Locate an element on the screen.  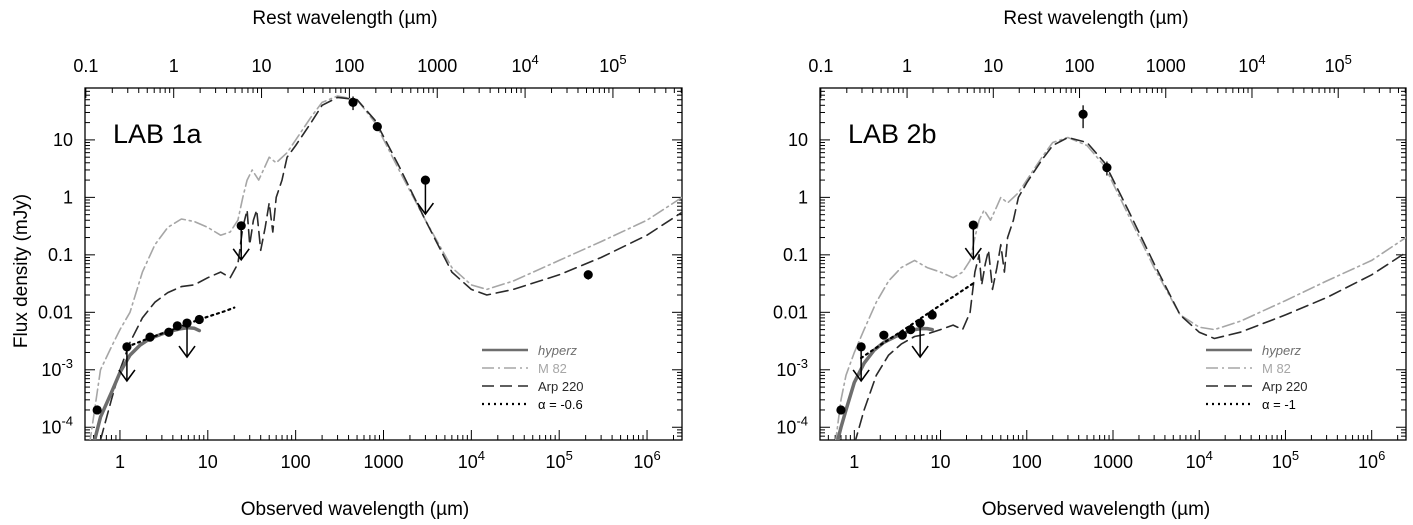
panel-label: LAB 2b is located at coordinates (892, 134).